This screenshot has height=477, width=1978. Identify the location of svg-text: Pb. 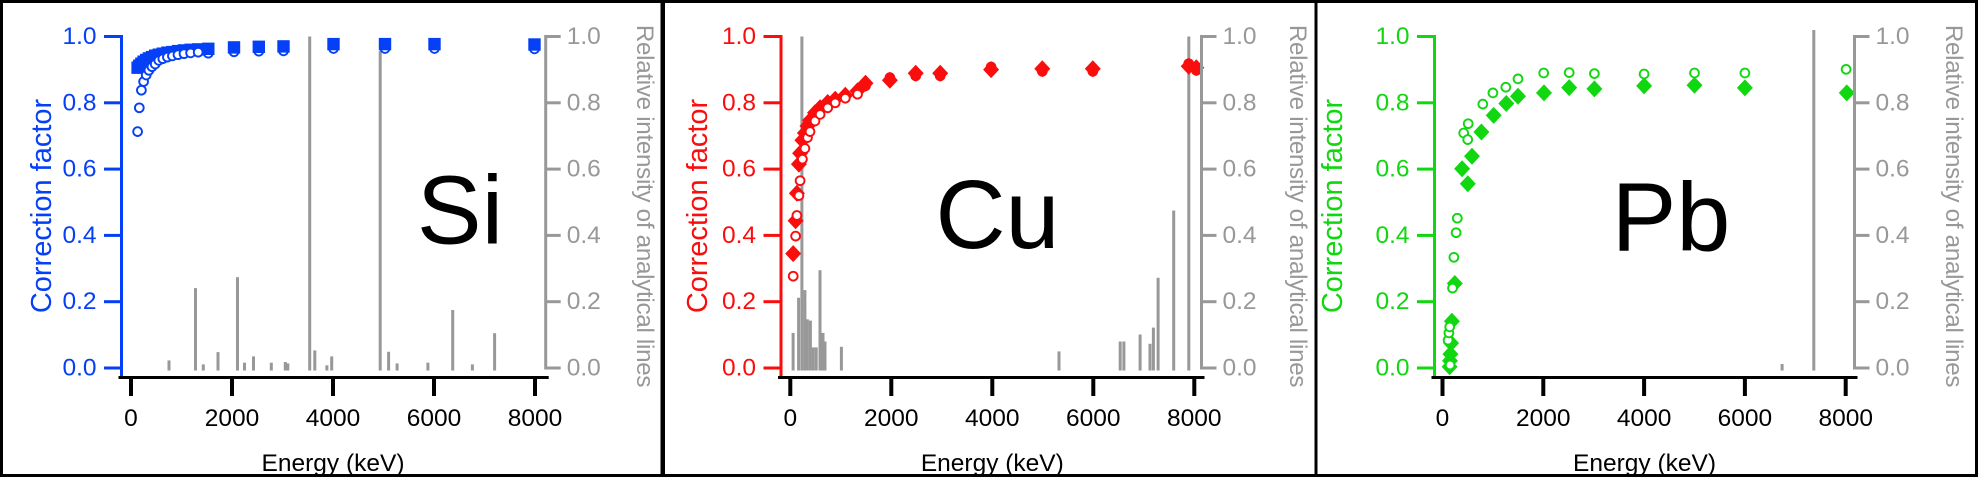
(1671, 217).